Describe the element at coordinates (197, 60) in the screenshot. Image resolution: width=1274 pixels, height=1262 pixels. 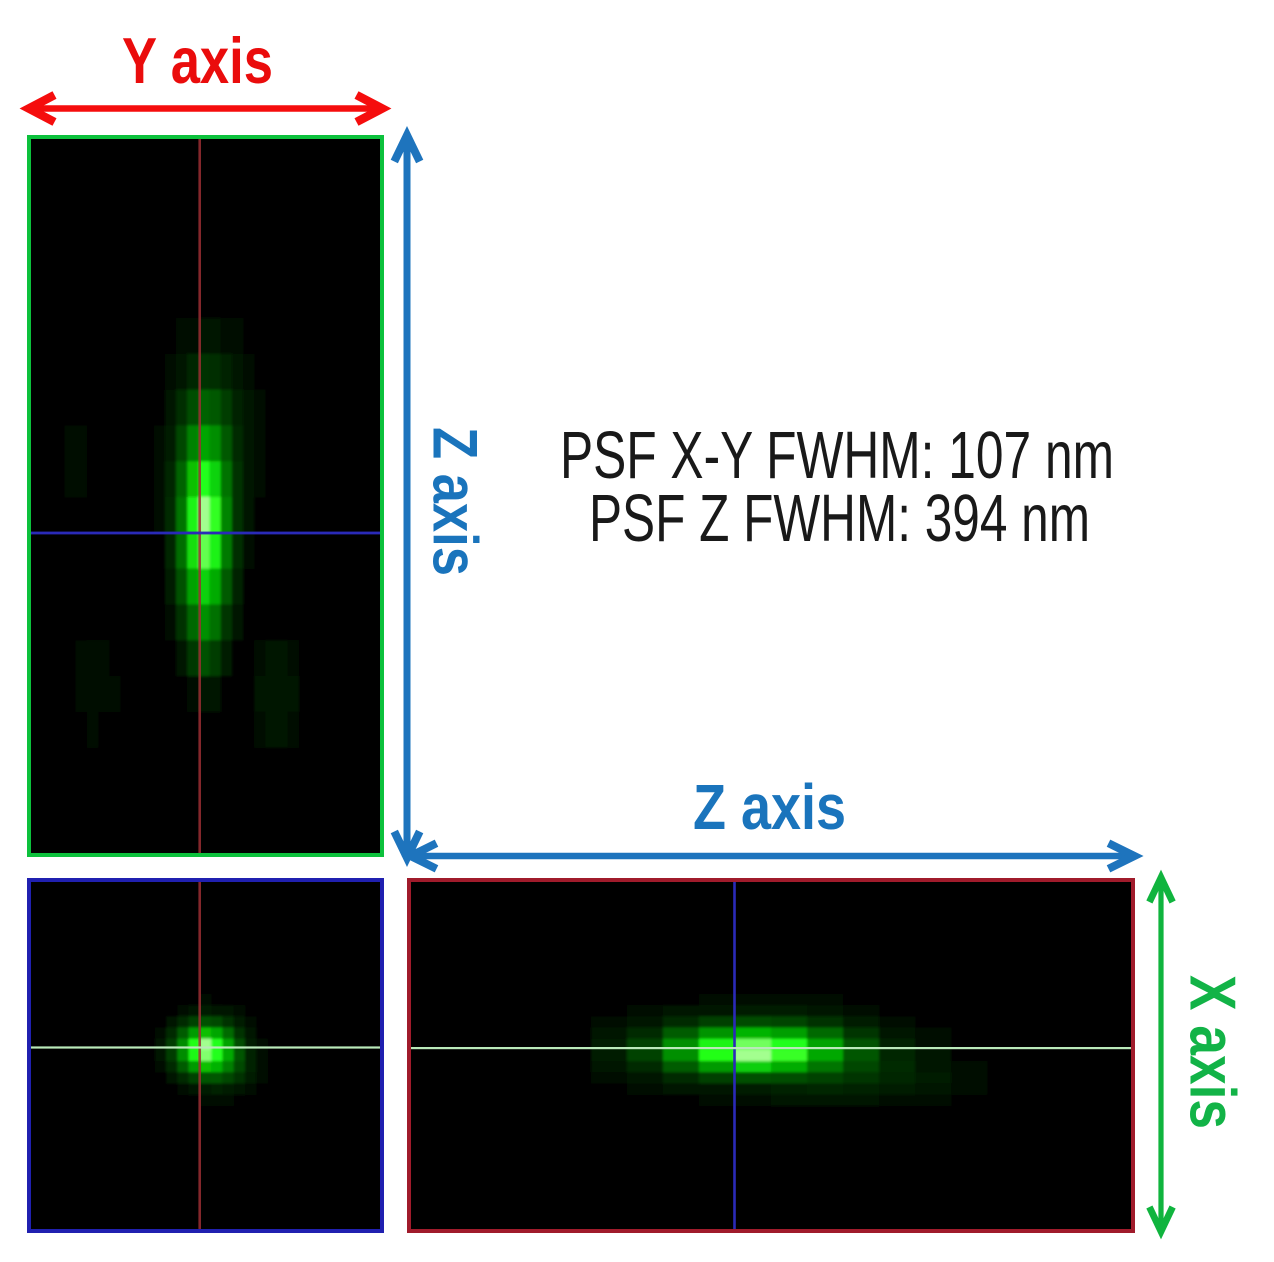
I see `svg-text: Y axis` at that location.